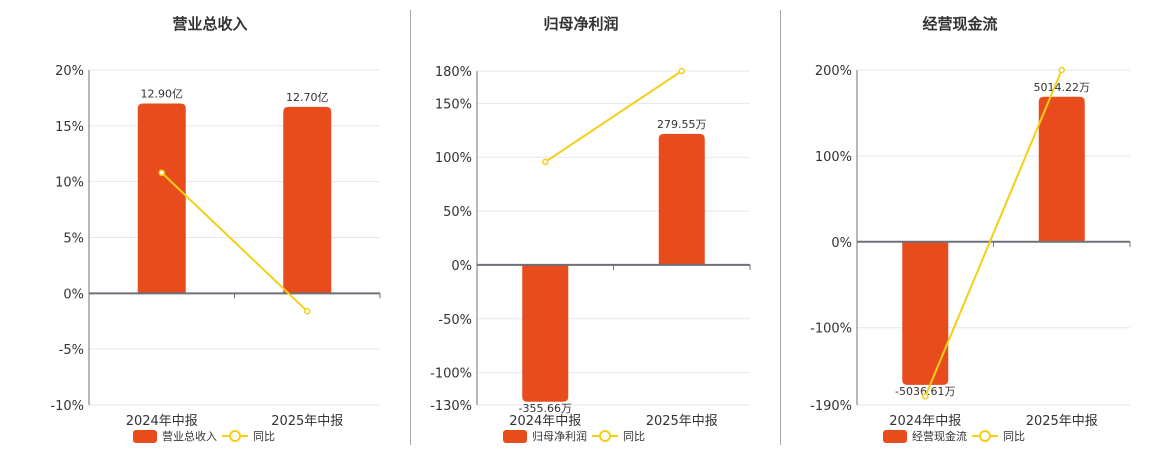  Describe the element at coordinates (455, 320) in the screenshot. I see `y-tick-label: -50%` at that location.